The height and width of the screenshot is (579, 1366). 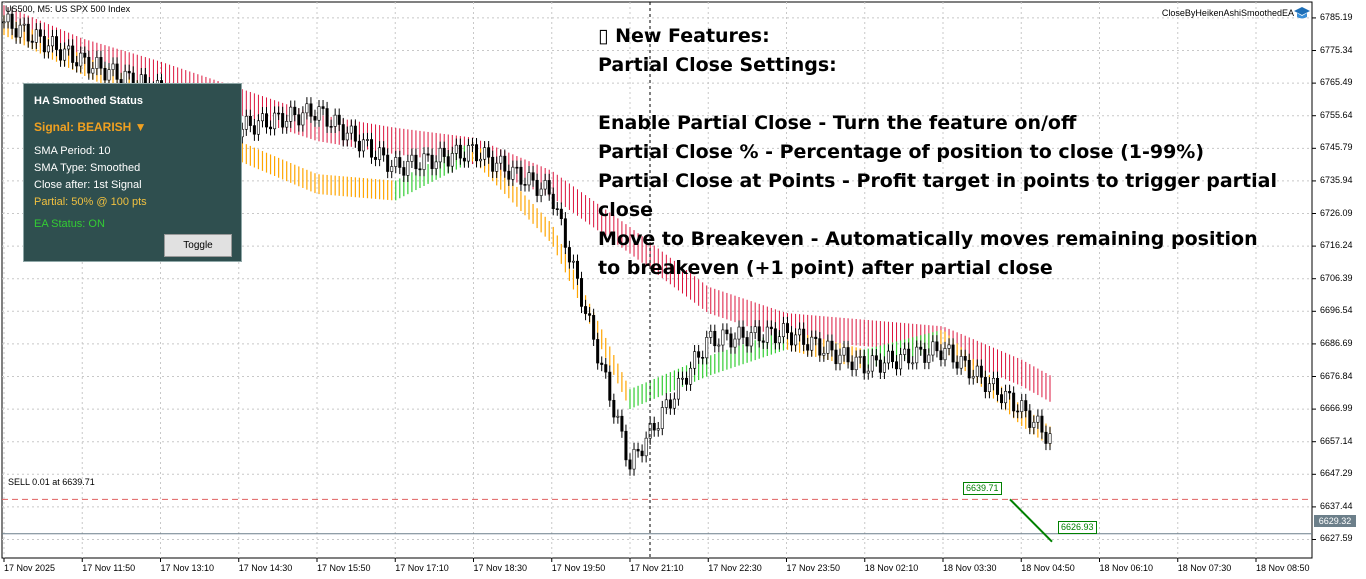 I want to click on price-label: 6716.24, so click(x=1336, y=245).